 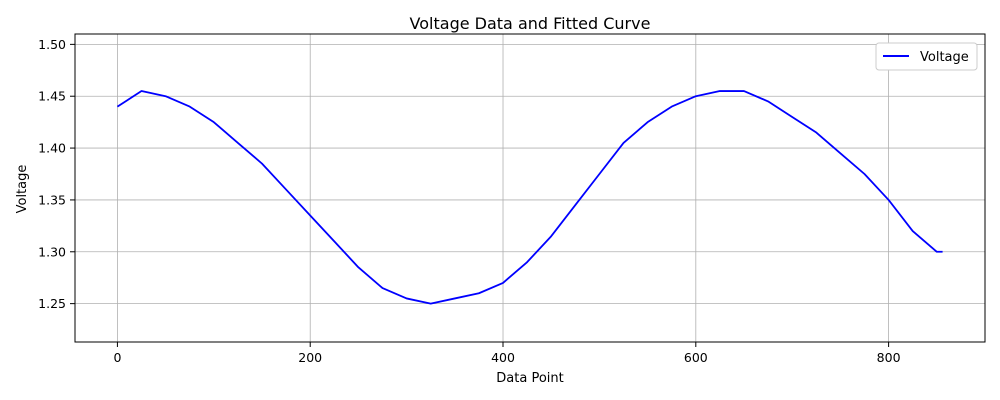 I want to click on y-tick-label: 1.35, so click(x=52, y=199).